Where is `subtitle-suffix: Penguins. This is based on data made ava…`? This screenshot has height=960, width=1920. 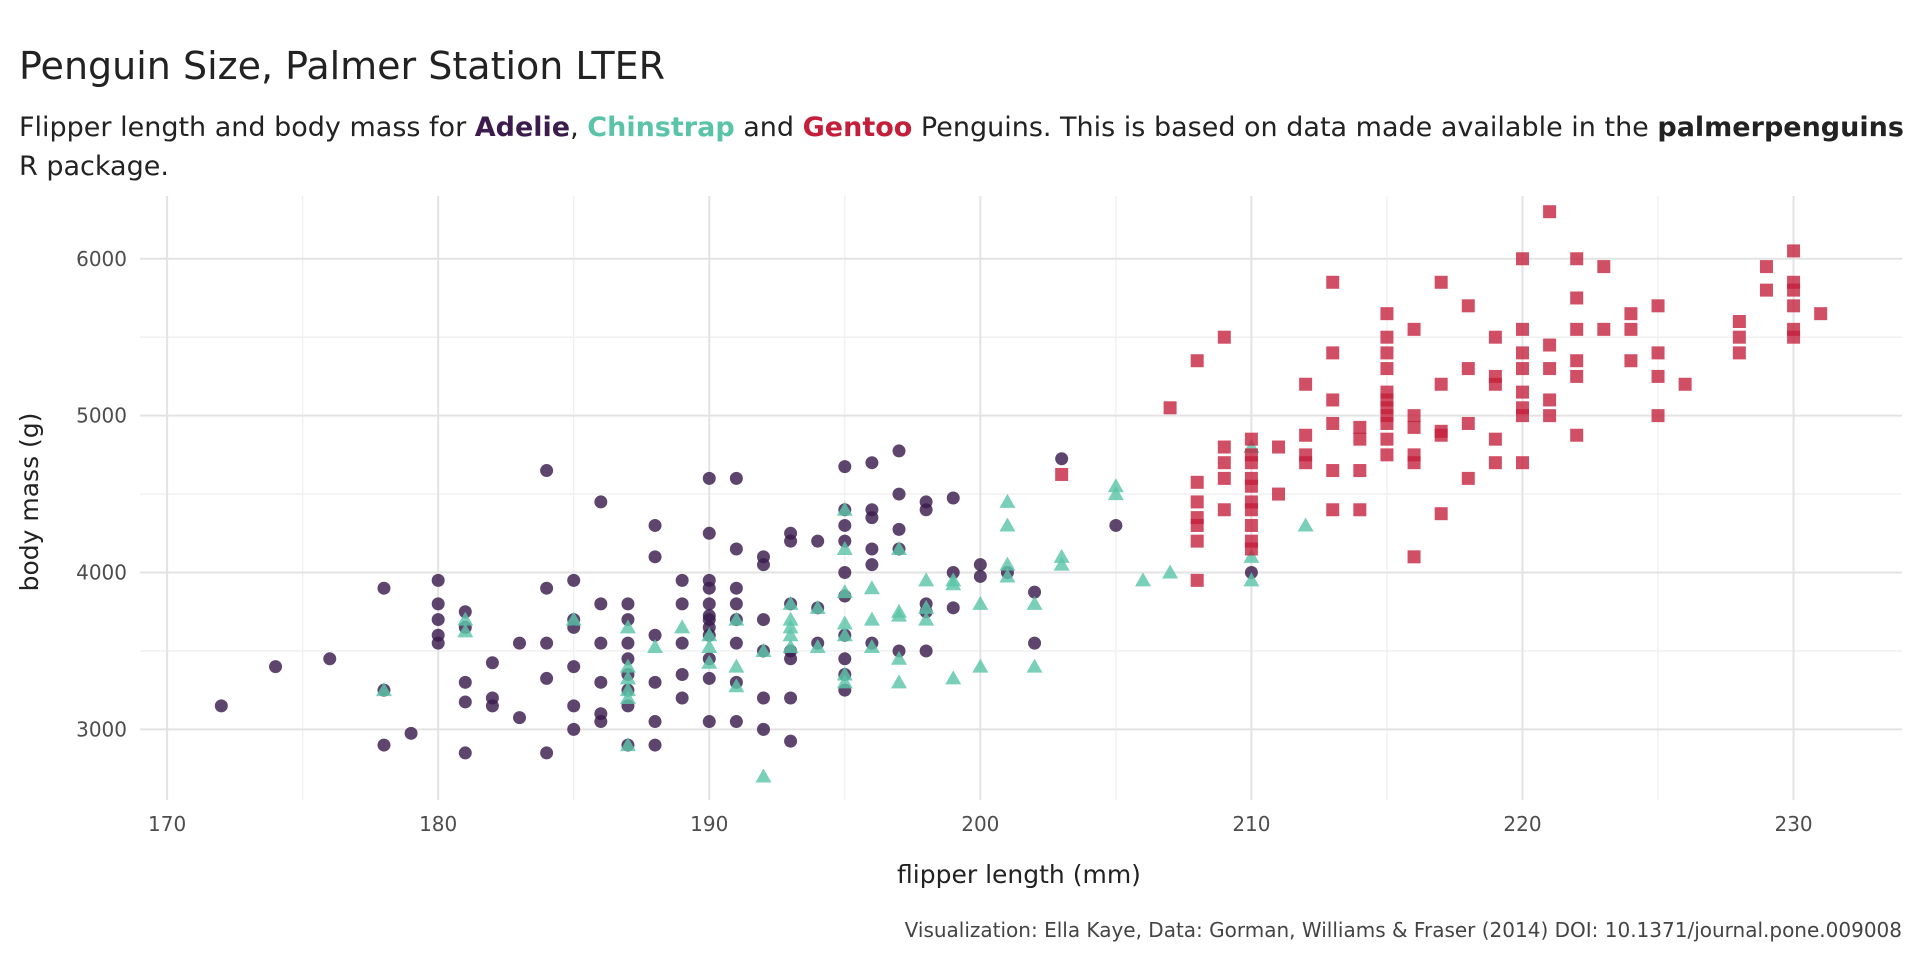
subtitle-suffix: Penguins. This is based on data made ava… is located at coordinates (1284, 127).